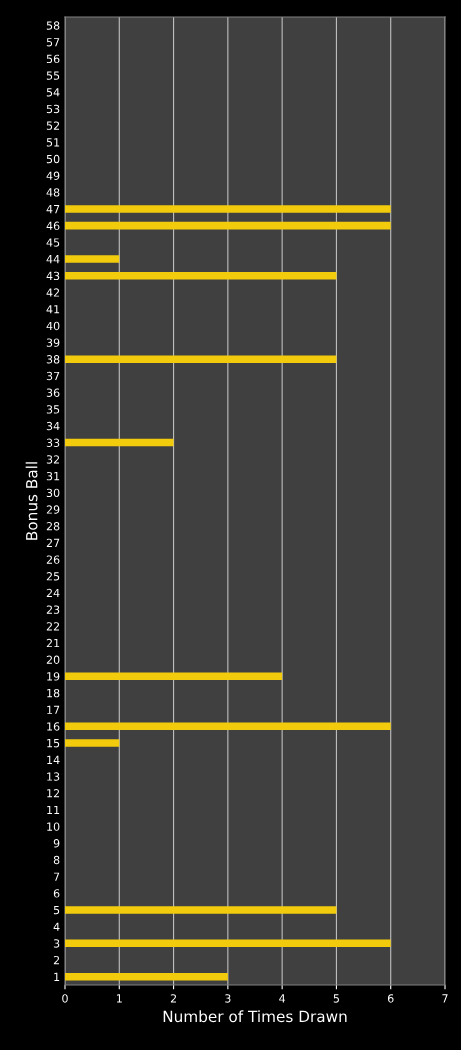 The image size is (461, 1050). Describe the element at coordinates (53, 426) in the screenshot. I see `y-tick-label: 34` at that location.